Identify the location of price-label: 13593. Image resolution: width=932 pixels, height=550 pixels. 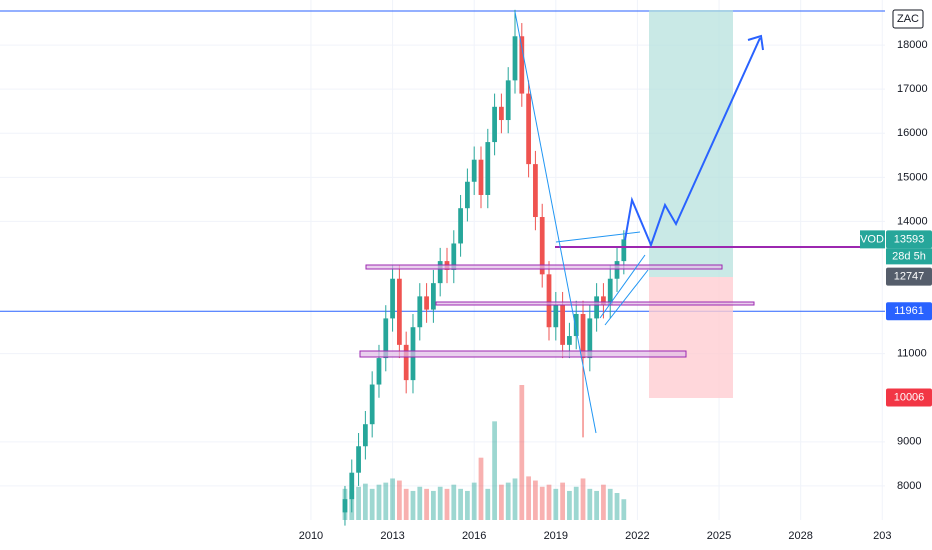
(909, 239).